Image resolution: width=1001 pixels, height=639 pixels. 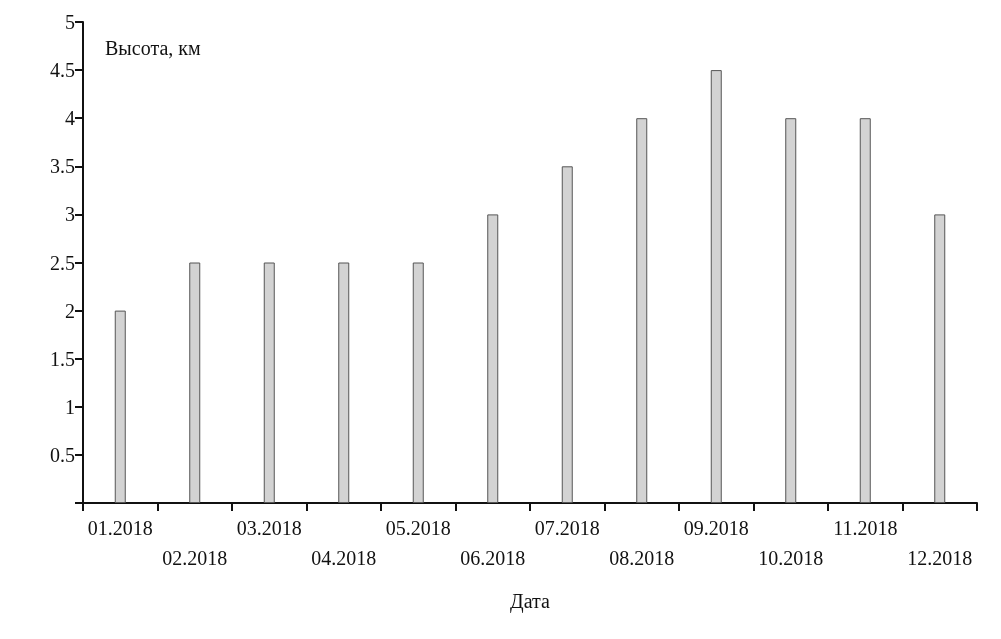 I want to click on x-tick-label: 02.2018, so click(x=195, y=558).